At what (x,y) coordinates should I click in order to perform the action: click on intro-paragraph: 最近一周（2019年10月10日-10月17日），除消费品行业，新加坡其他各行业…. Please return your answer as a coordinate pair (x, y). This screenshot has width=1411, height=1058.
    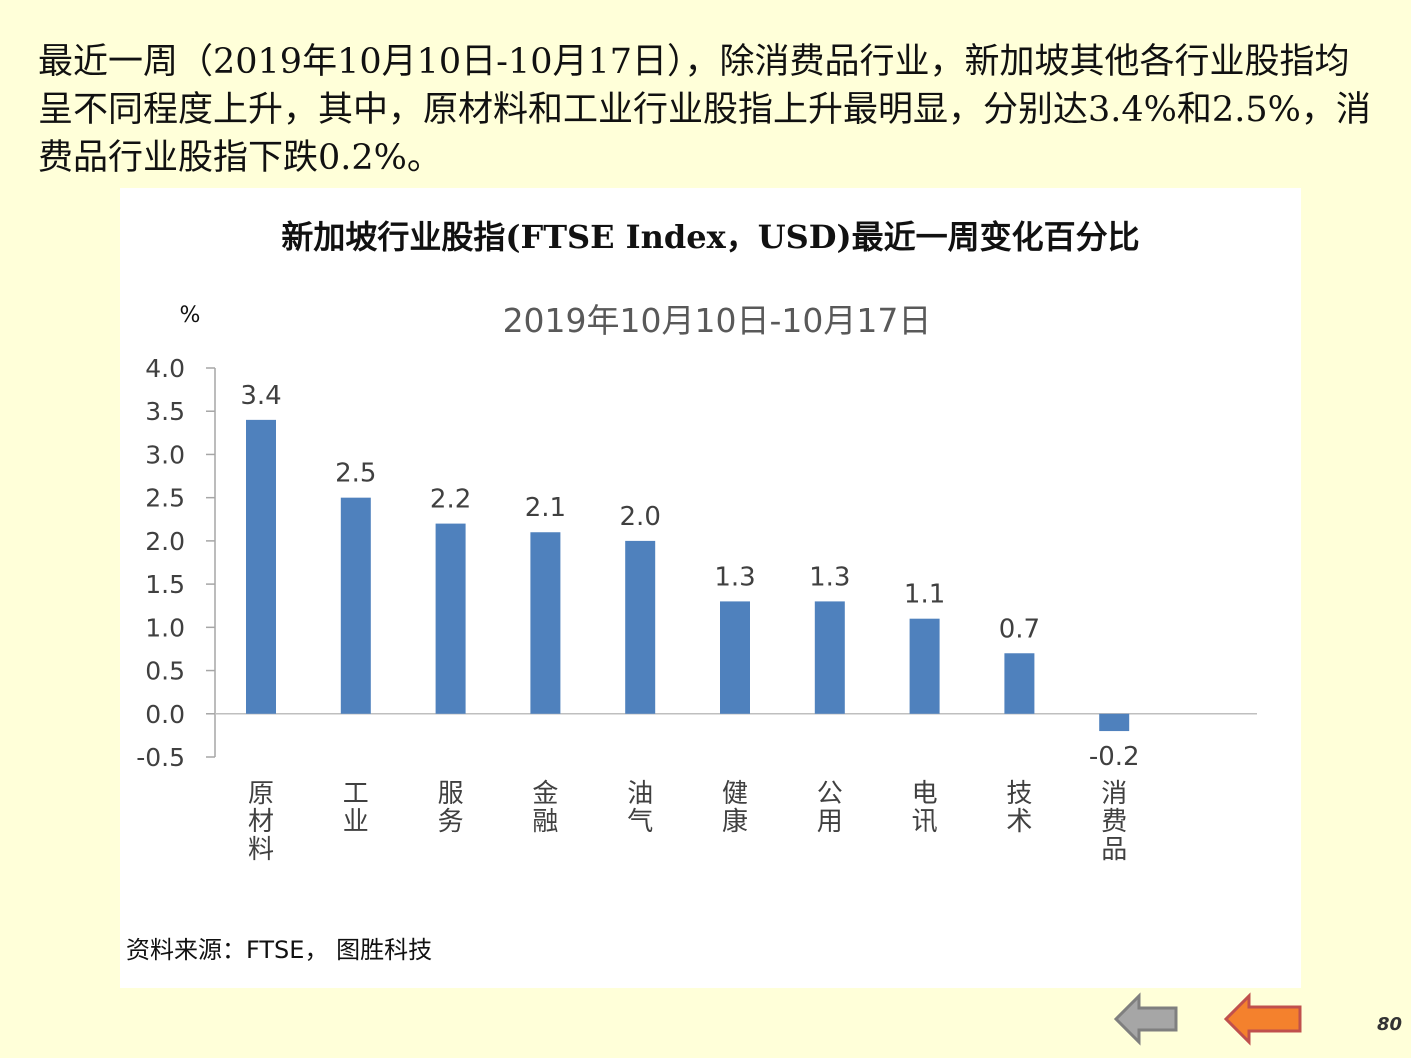
    Looking at the image, I should click on (704, 110).